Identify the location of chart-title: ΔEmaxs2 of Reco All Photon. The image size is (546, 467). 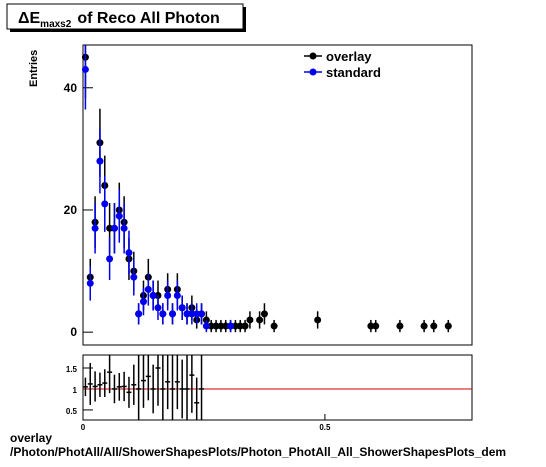
(119, 20).